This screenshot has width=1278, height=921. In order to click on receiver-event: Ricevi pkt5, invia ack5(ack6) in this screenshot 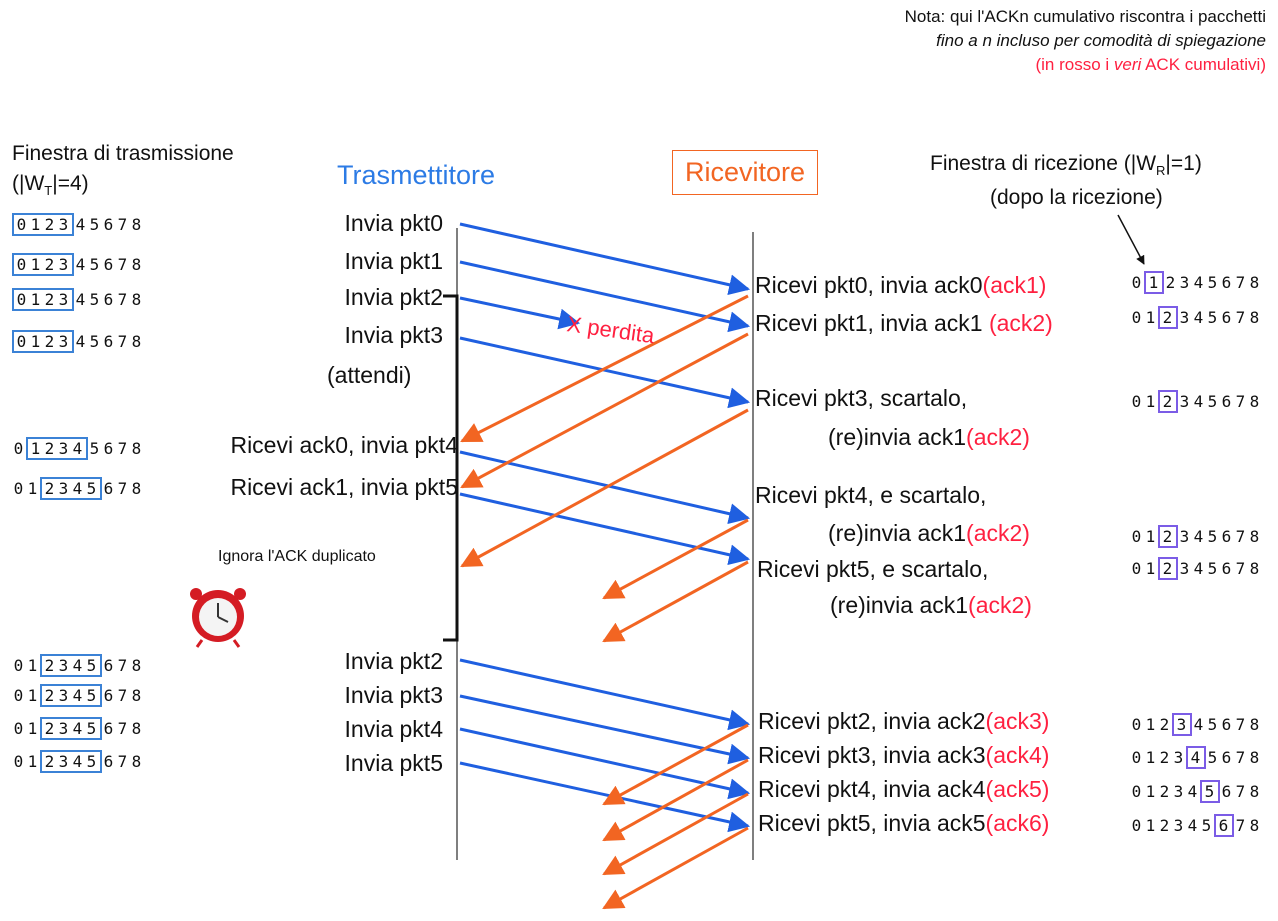, I will do `click(903, 823)`.